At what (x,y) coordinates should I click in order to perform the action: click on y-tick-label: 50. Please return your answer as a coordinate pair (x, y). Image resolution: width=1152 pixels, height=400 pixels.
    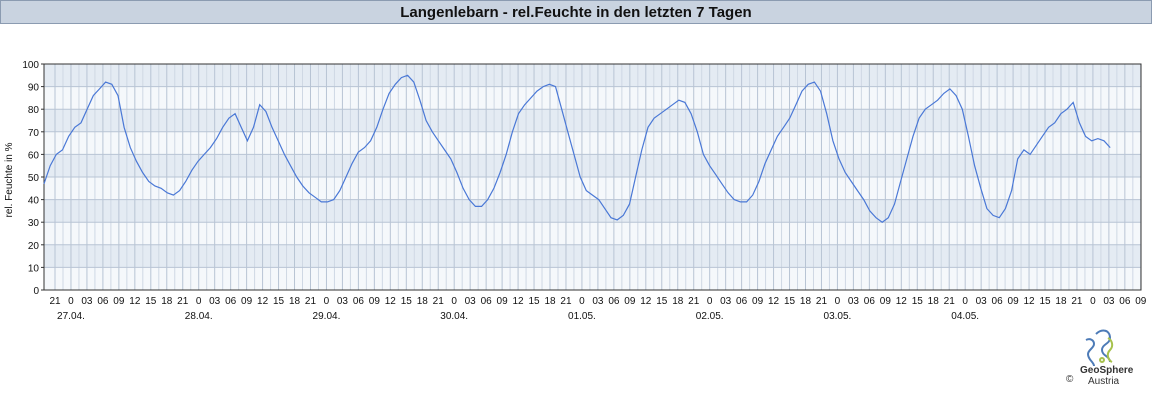
    Looking at the image, I should click on (34, 178).